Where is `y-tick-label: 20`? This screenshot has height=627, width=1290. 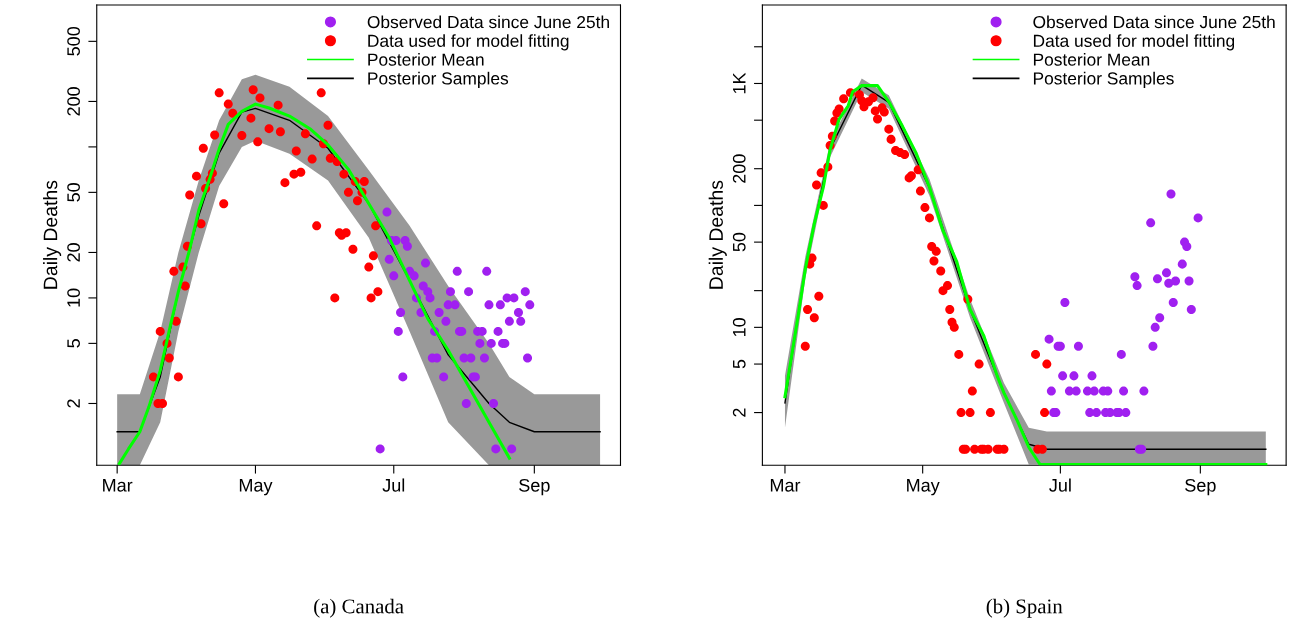 y-tick-label: 20 is located at coordinates (73, 252).